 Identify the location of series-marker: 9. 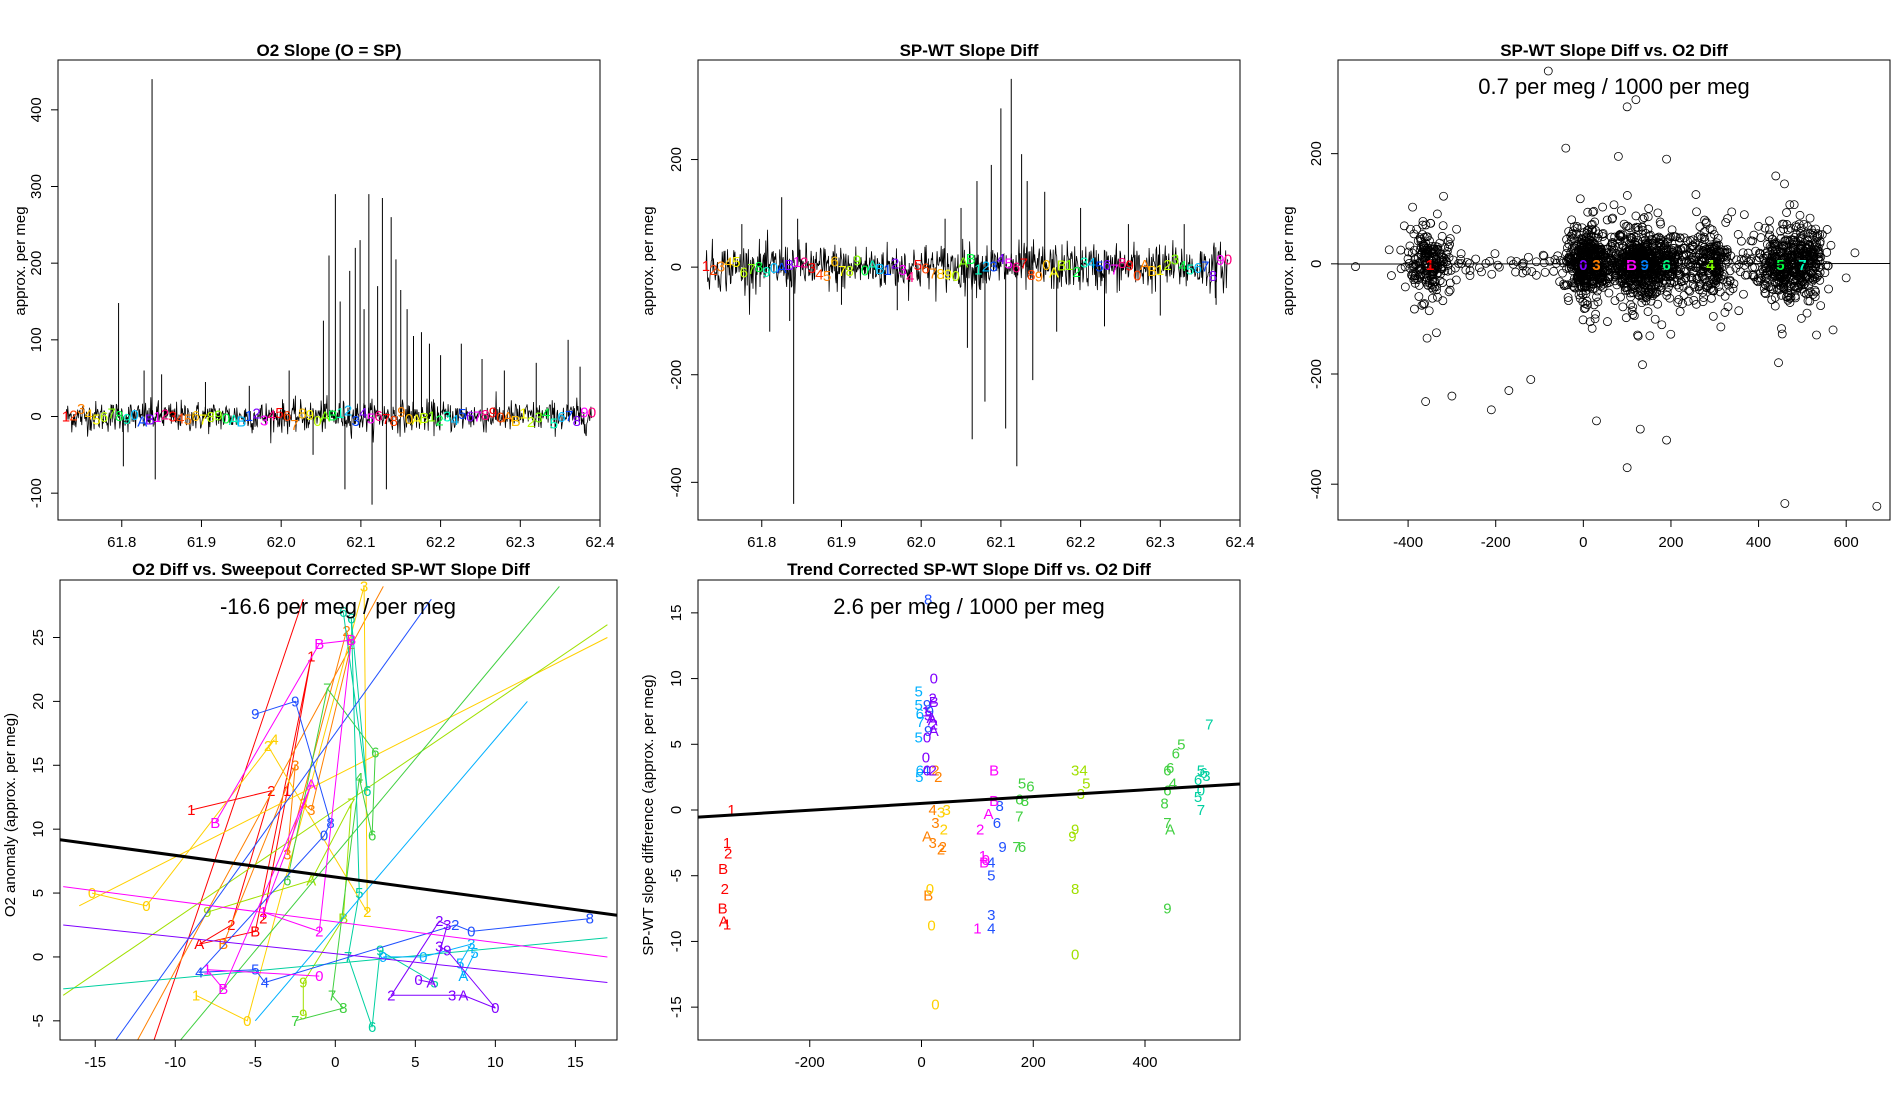
(948, 274).